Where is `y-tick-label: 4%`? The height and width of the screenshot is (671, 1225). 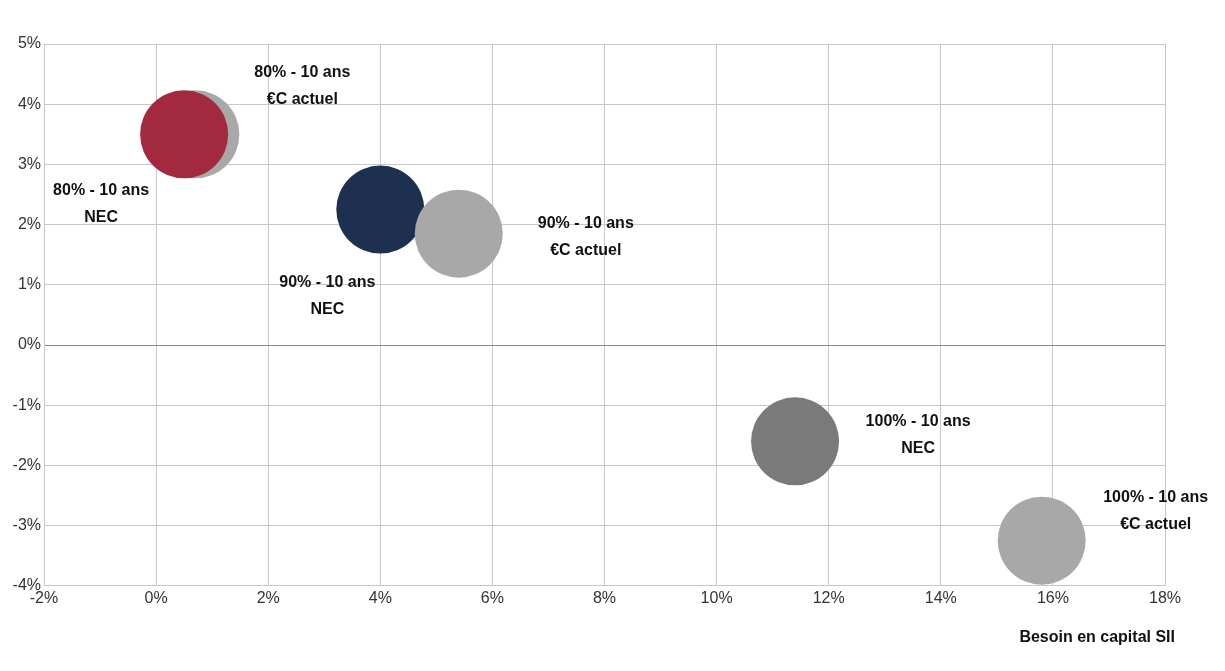 y-tick-label: 4% is located at coordinates (29, 103).